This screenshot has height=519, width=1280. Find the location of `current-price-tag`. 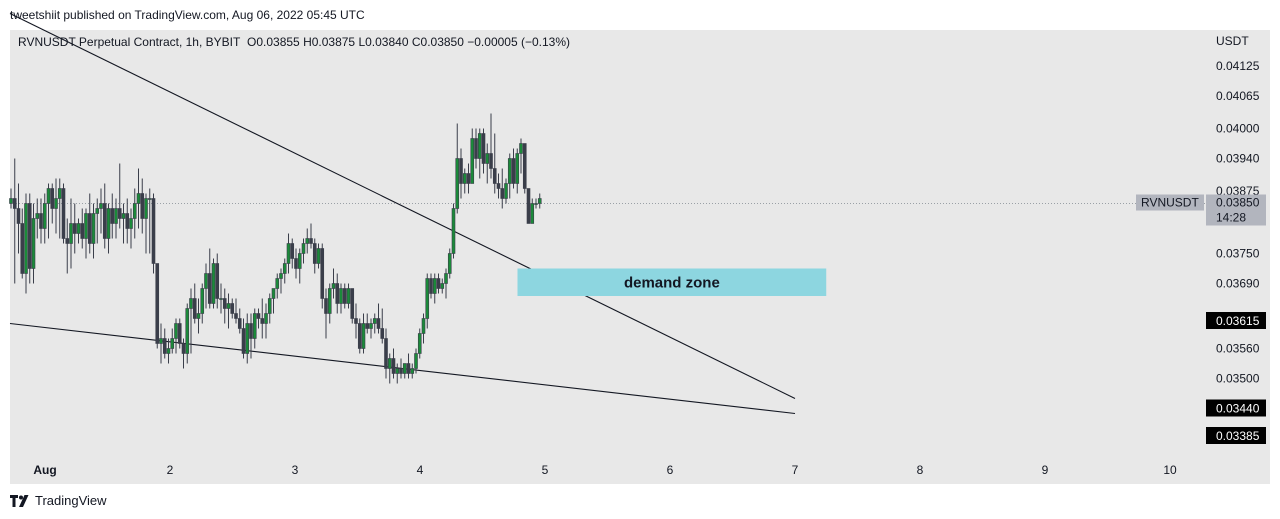

current-price-tag is located at coordinates (1236, 210).